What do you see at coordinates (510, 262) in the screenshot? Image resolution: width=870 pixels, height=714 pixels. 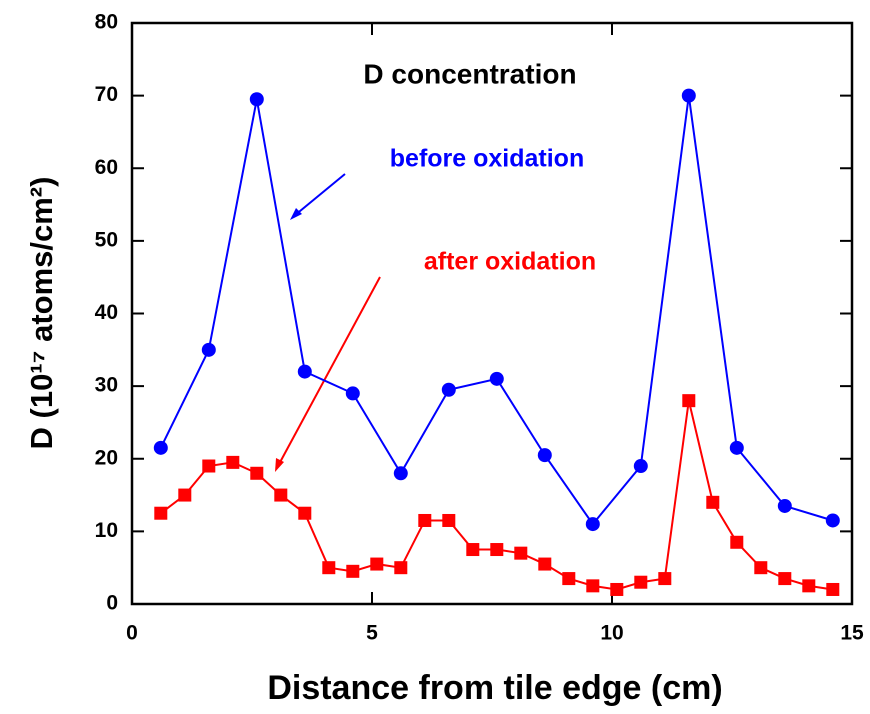 I see `series-annotation: after oxidation` at bounding box center [510, 262].